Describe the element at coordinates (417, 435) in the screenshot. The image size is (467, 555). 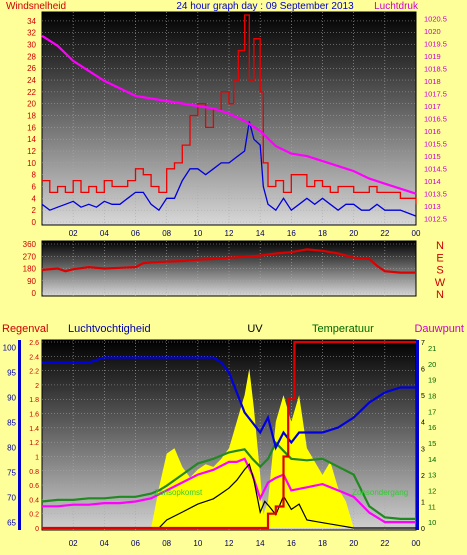
I see `right-axis-bar` at that location.